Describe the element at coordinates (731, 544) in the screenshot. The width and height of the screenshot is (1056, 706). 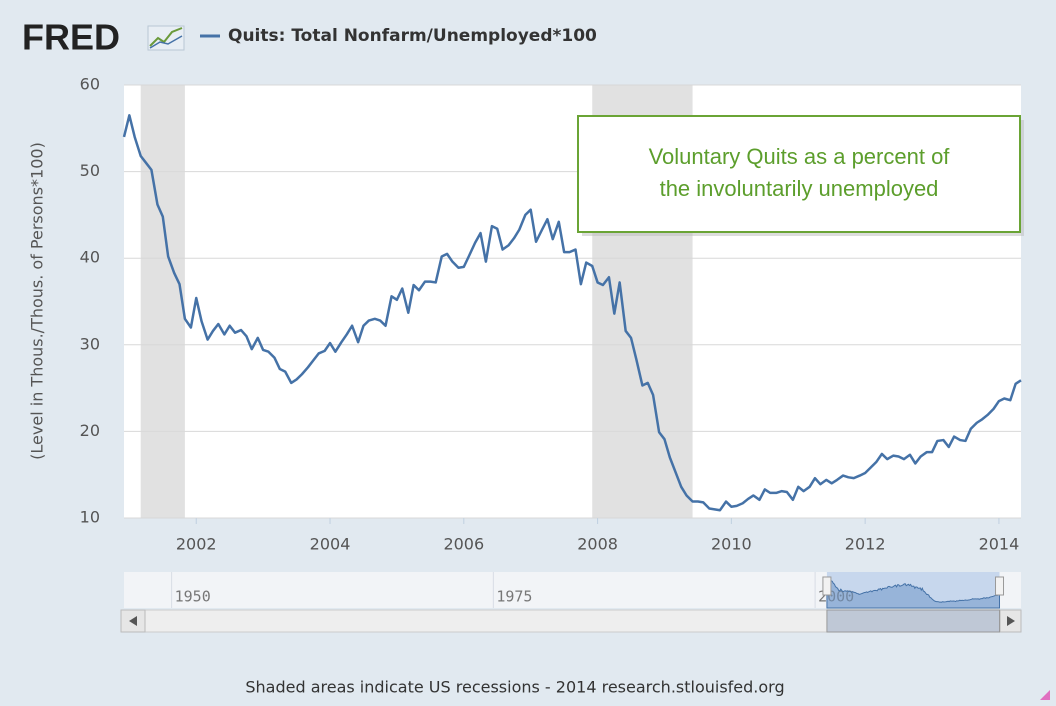
I see `x-tick-label: 2010` at that location.